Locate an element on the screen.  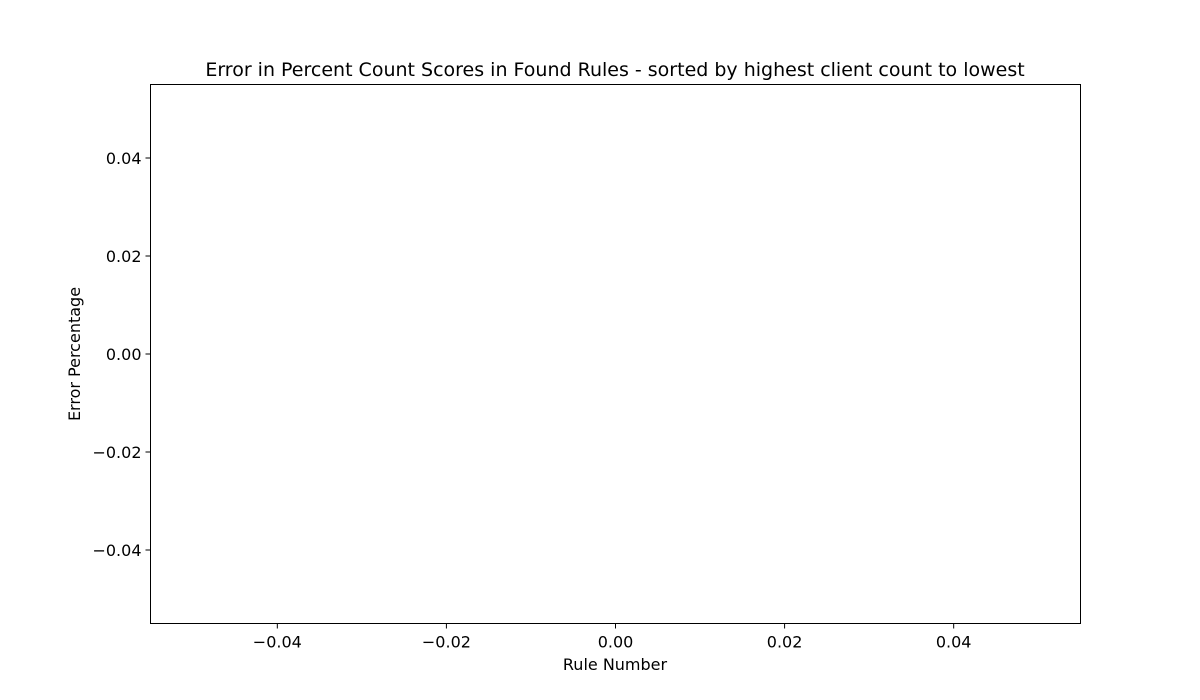
x-tick-label: −0.04 is located at coordinates (277, 642).